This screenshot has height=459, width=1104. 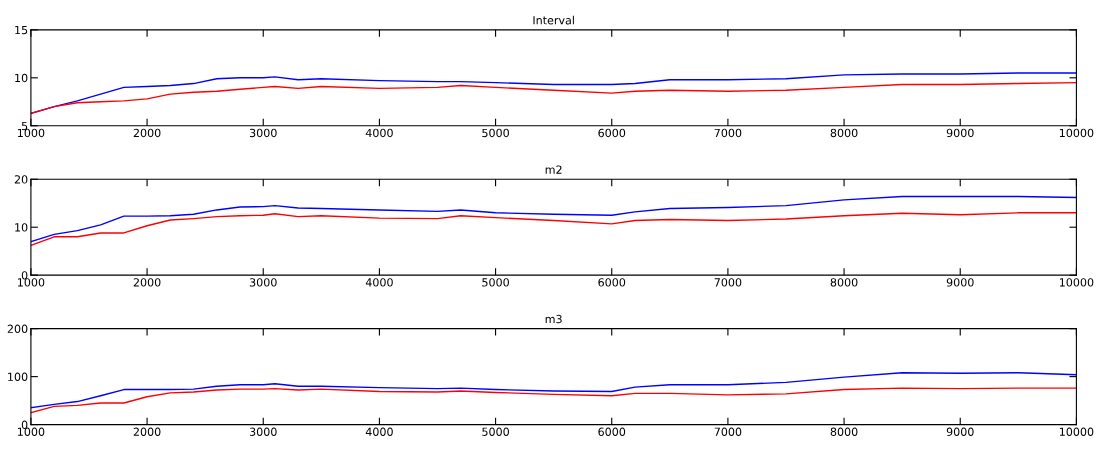 I want to click on y-tick-label: 100, so click(x=18, y=376).